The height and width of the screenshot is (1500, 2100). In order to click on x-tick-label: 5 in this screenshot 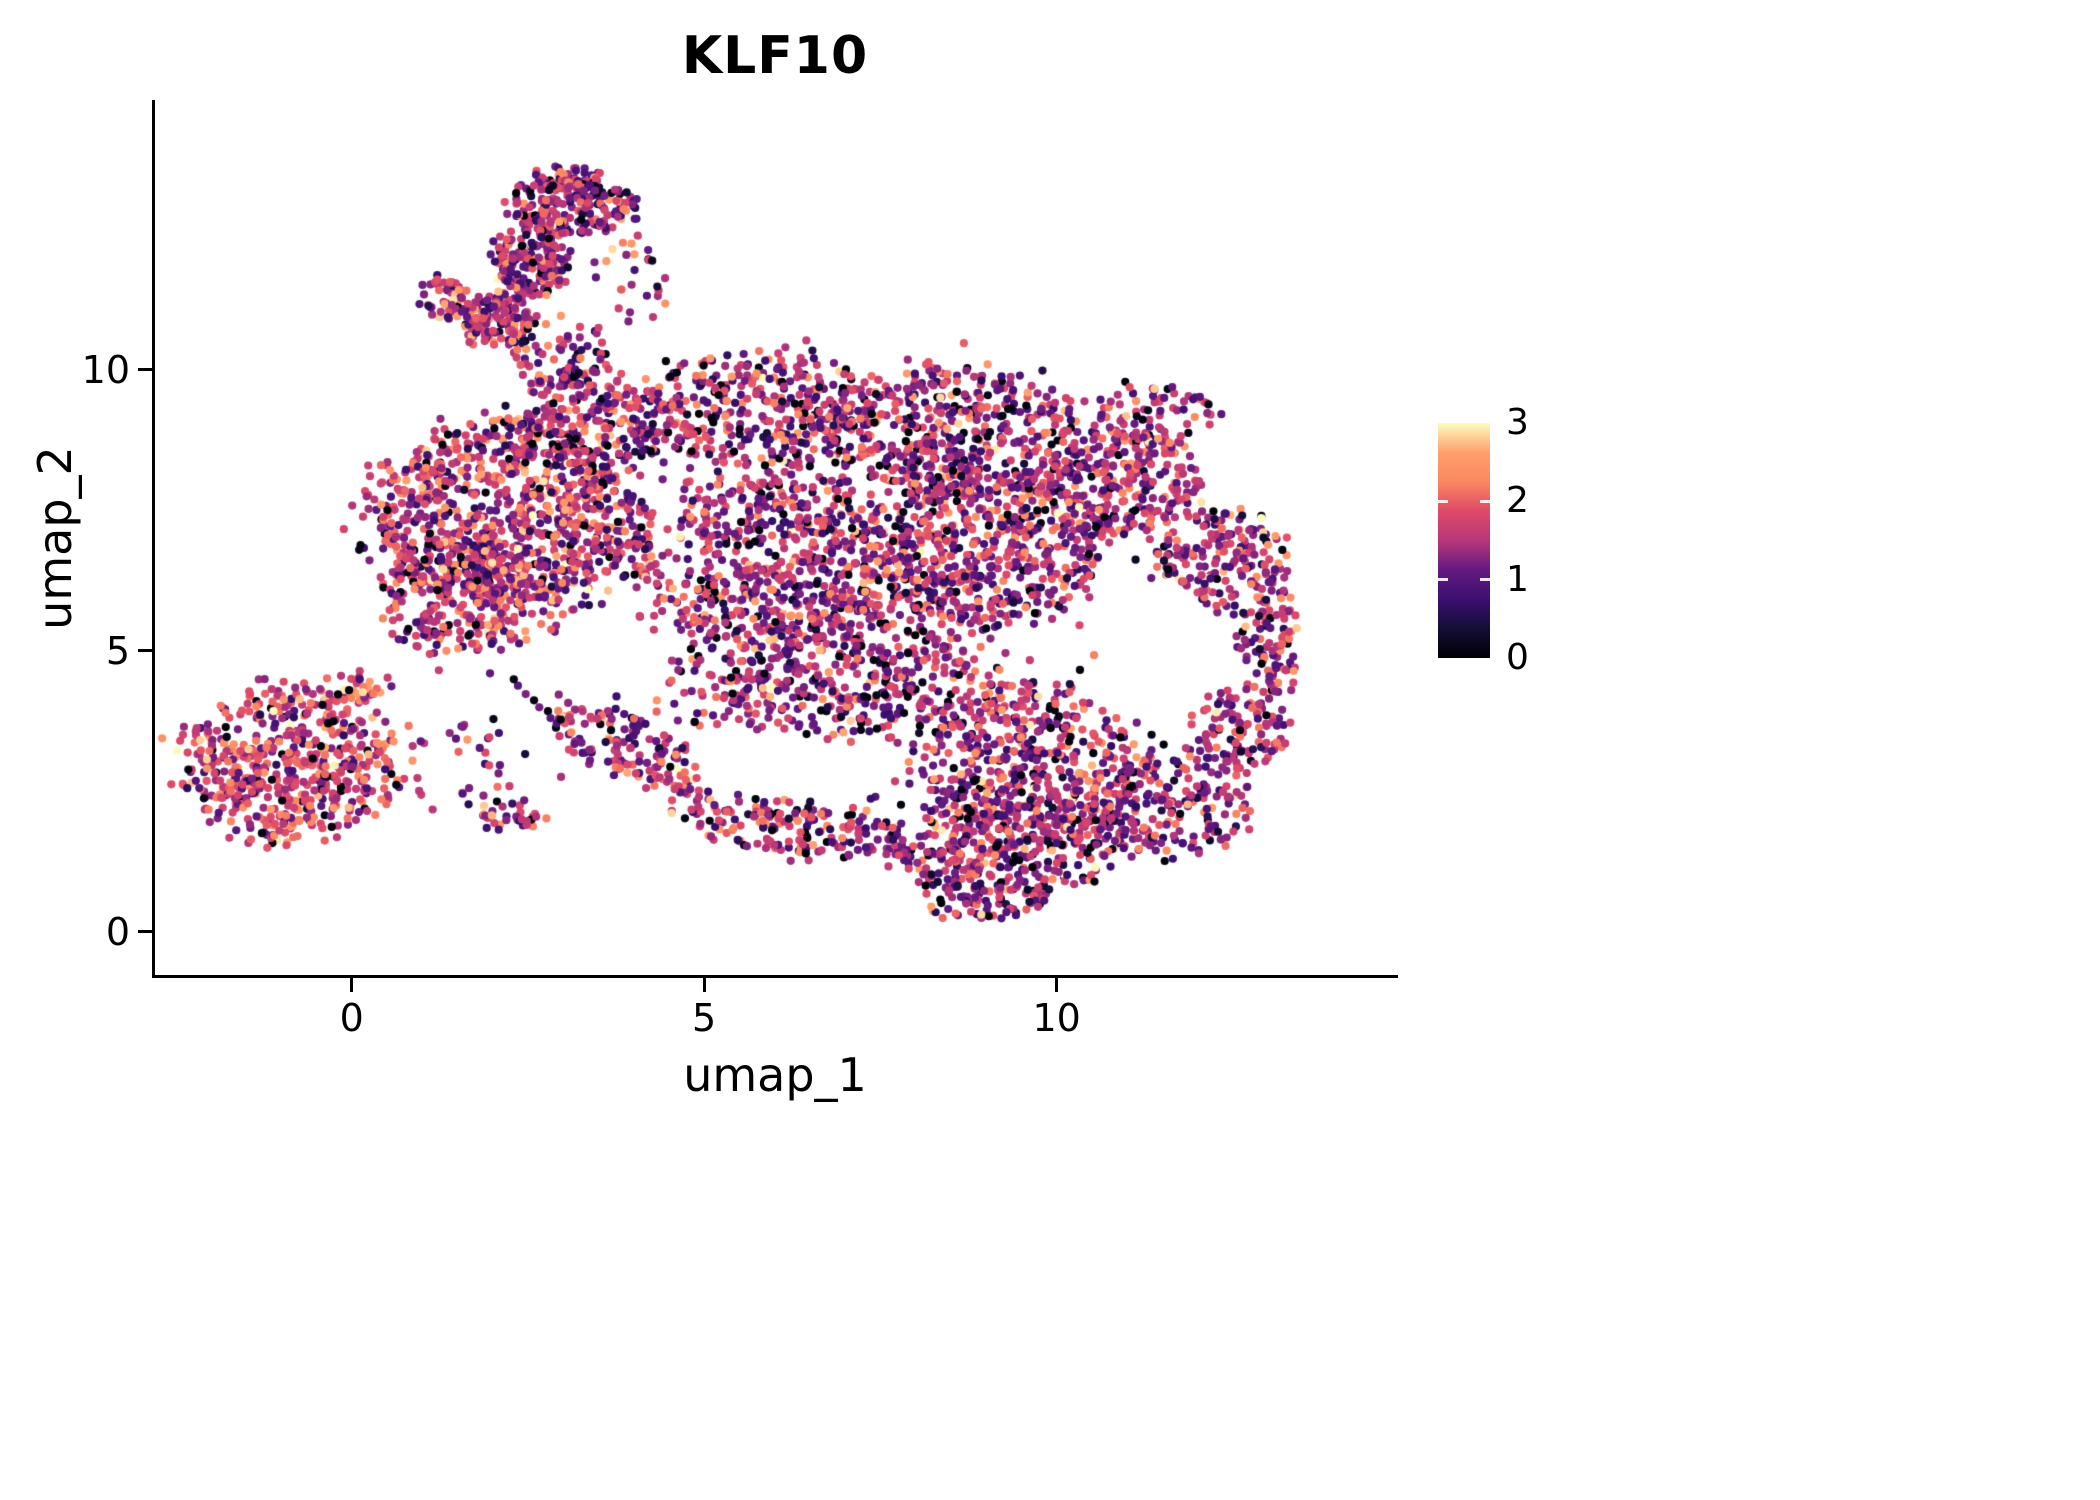, I will do `click(704, 1018)`.